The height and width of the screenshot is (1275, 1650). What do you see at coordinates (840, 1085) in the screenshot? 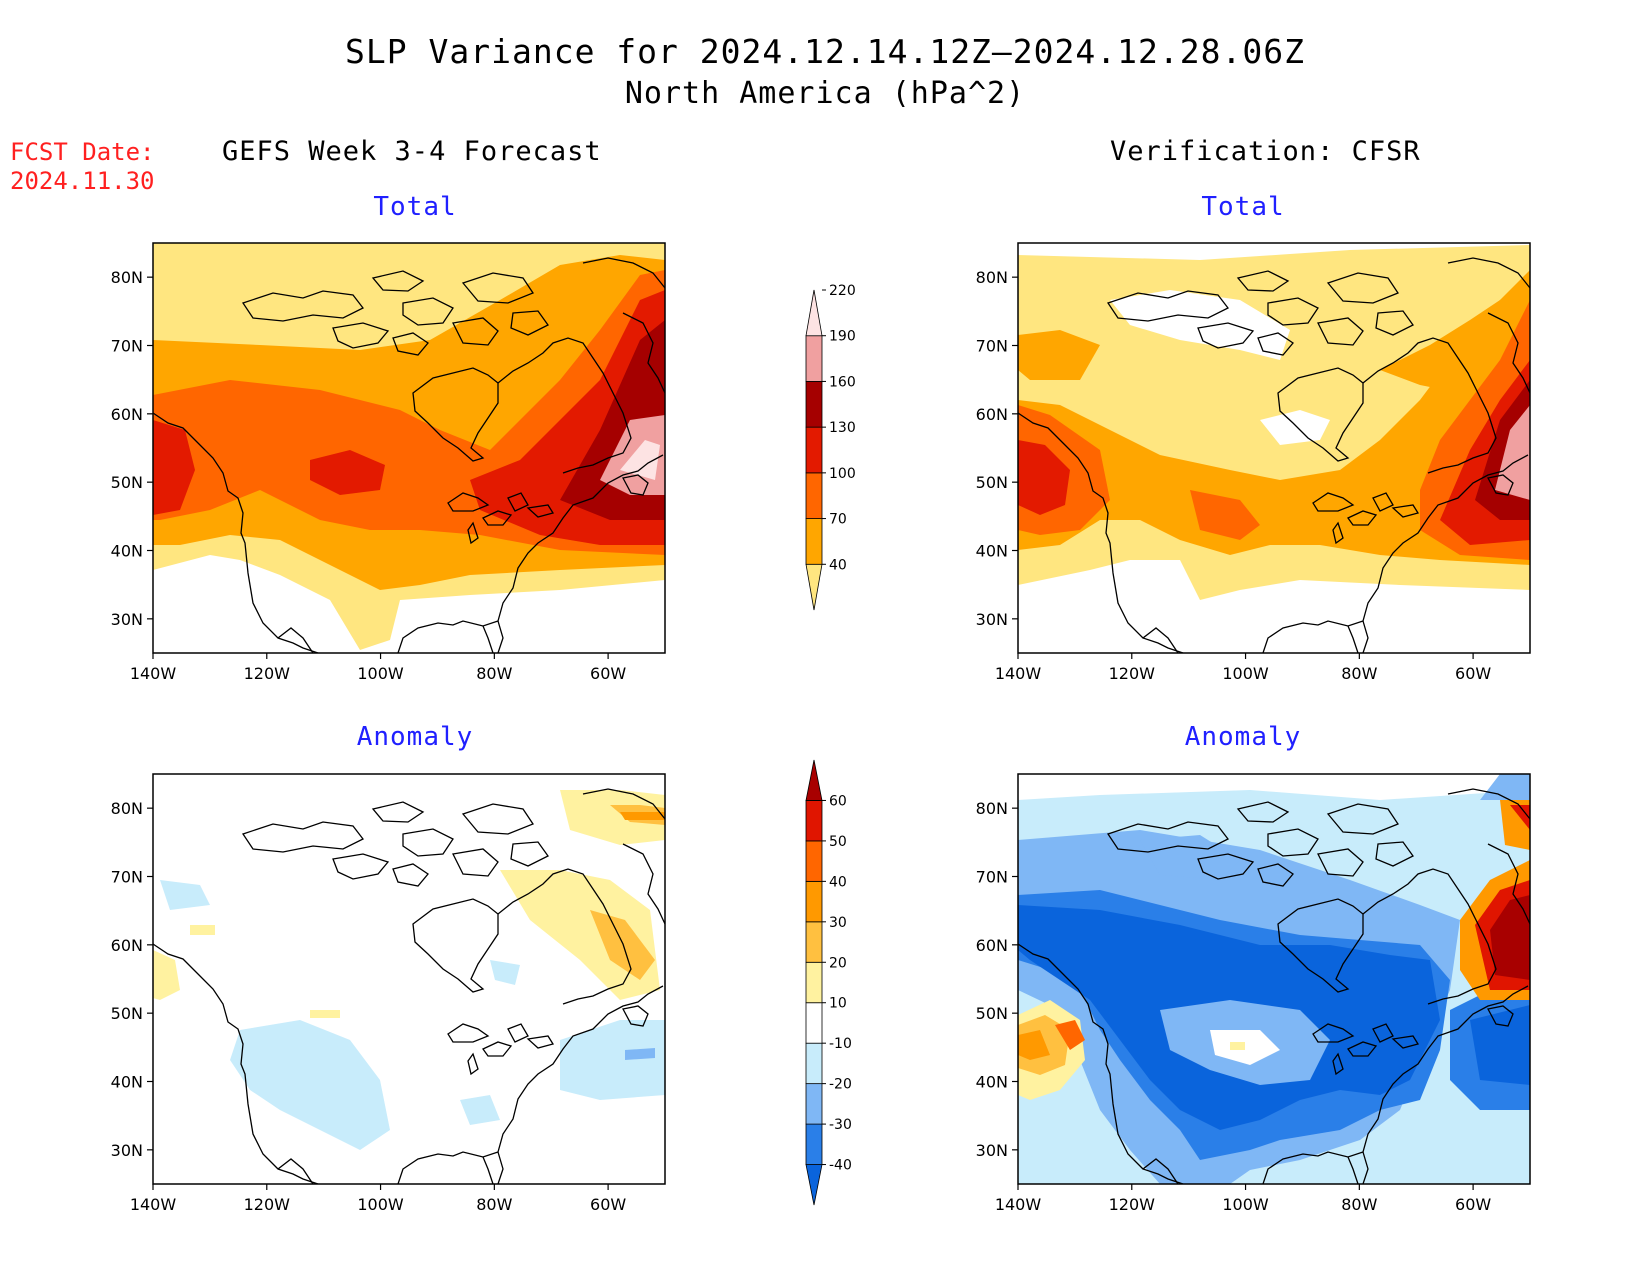
I see `colorbar-label: -20` at bounding box center [840, 1085].